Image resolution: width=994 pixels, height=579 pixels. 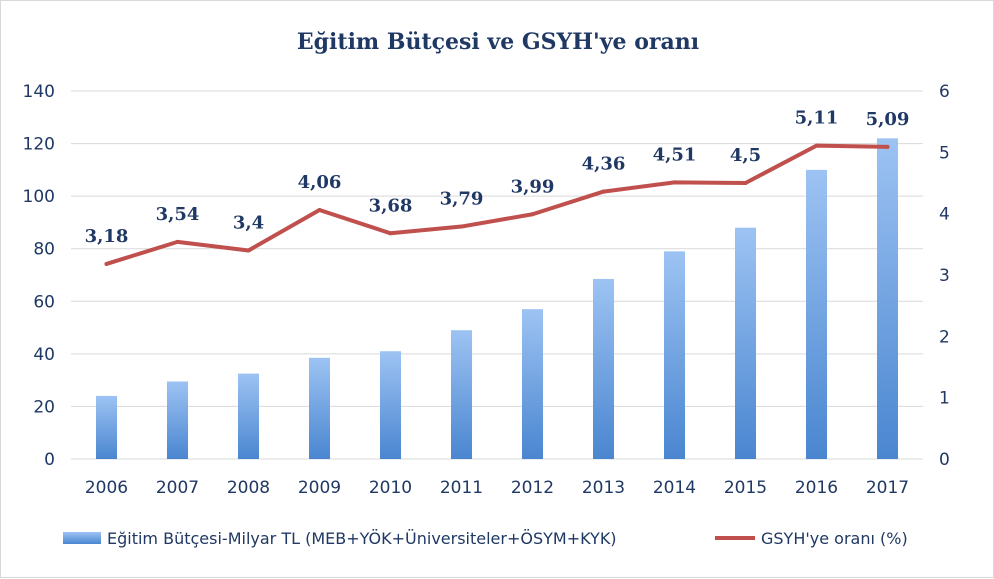 What do you see at coordinates (675, 154) in the screenshot?
I see `data-label: 4,51` at bounding box center [675, 154].